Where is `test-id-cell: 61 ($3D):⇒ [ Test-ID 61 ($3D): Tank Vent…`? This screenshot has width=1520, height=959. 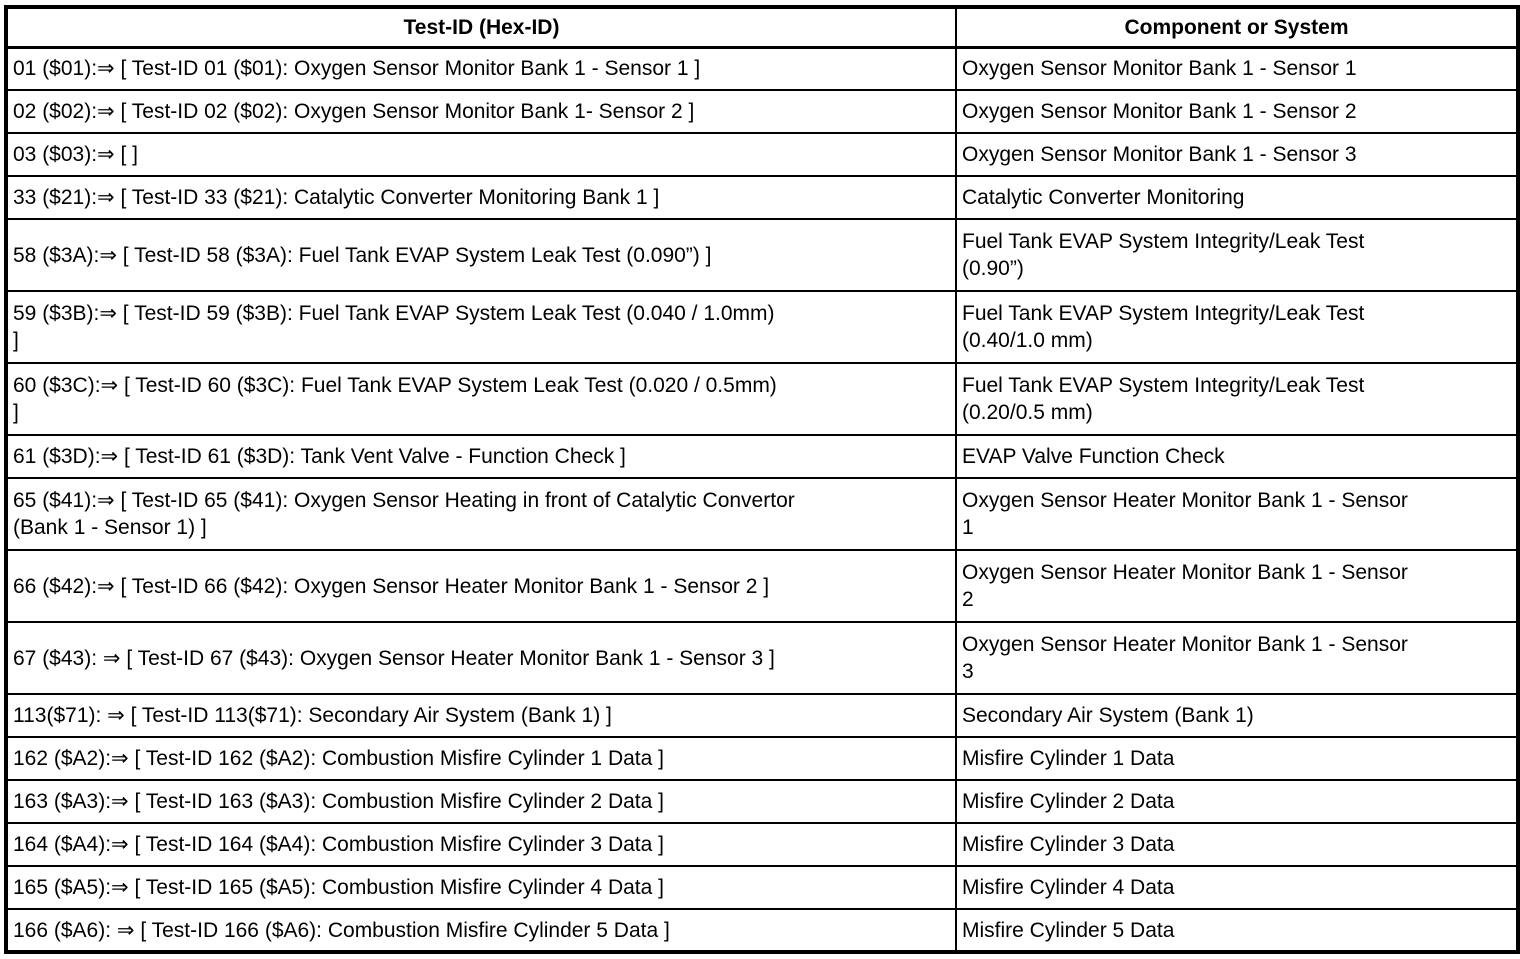 test-id-cell: 61 ($3D):⇒ [ Test-ID 61 ($3D): Tank Vent… is located at coordinates (481, 456).